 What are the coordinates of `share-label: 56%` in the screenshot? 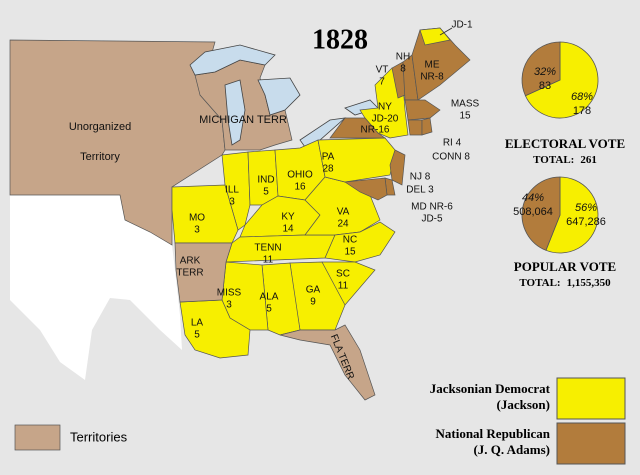 It's located at (586, 208).